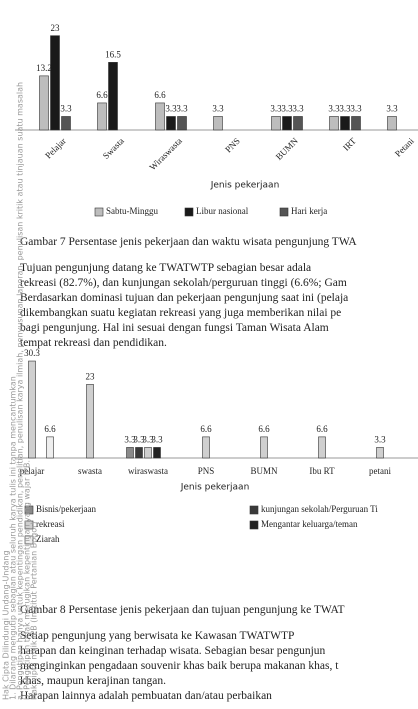 The width and height of the screenshot is (418, 709). Describe the element at coordinates (322, 471) in the screenshot. I see `x-tick-label: Ibu RT` at that location.